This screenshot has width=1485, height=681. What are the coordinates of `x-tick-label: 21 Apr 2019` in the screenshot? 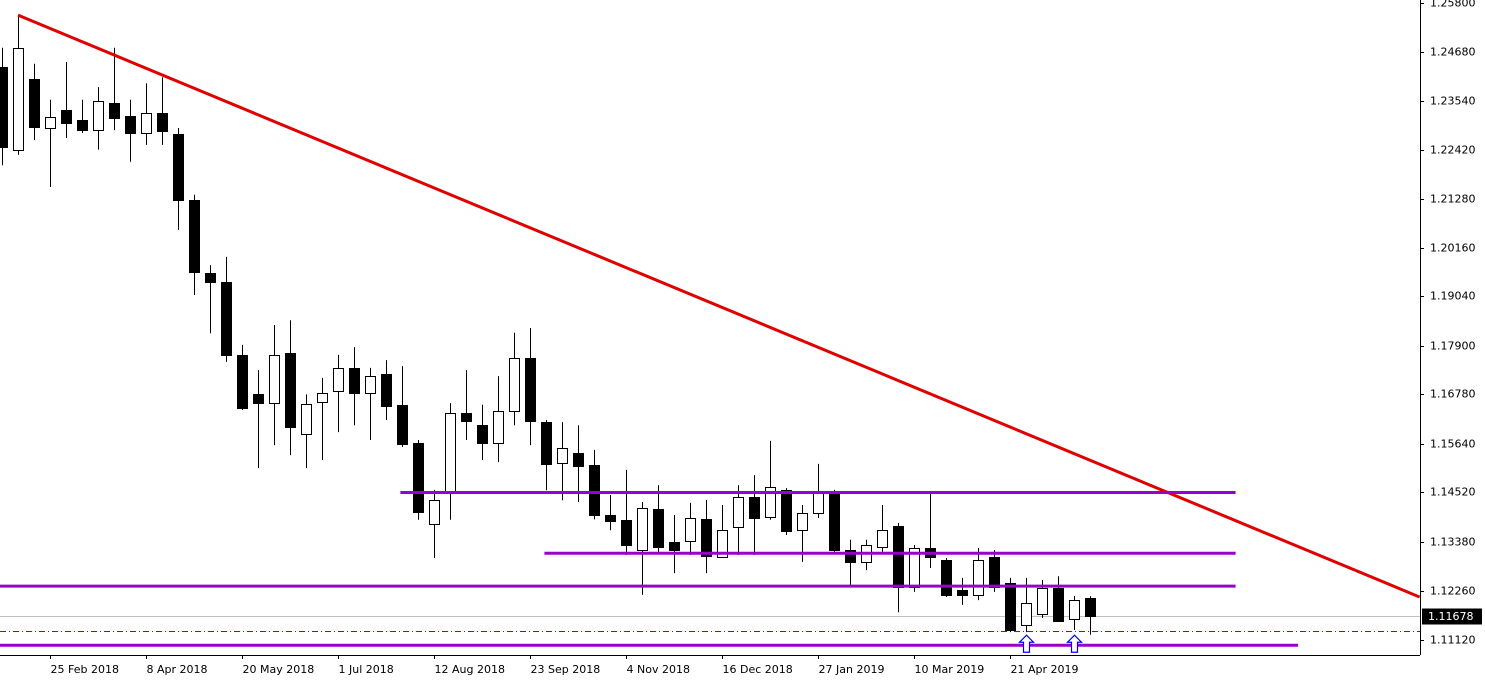 It's located at (1045, 669).